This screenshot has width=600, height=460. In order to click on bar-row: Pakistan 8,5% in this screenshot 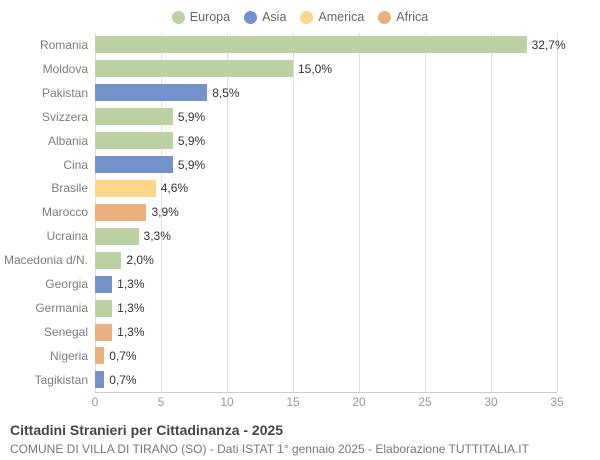, I will do `click(300, 93)`.